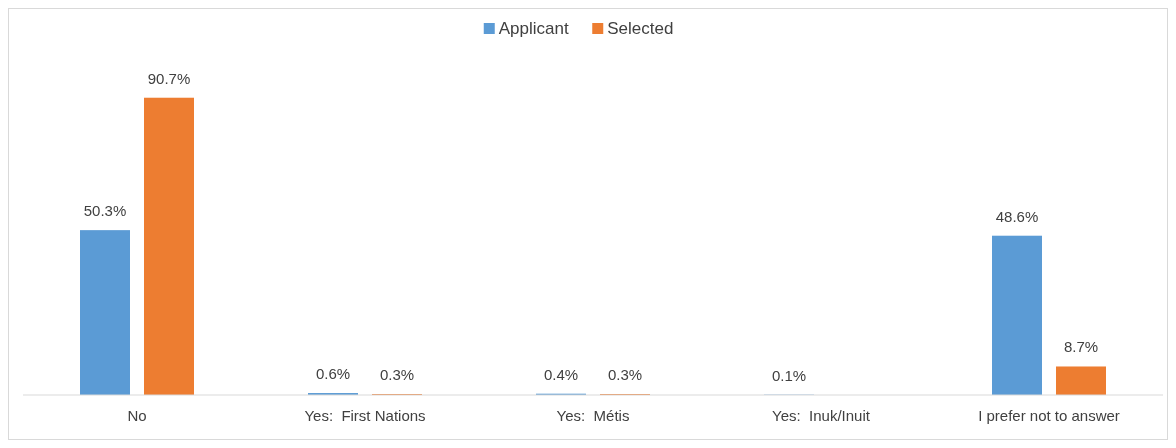  I want to click on x-tick-label: No, so click(137, 415).